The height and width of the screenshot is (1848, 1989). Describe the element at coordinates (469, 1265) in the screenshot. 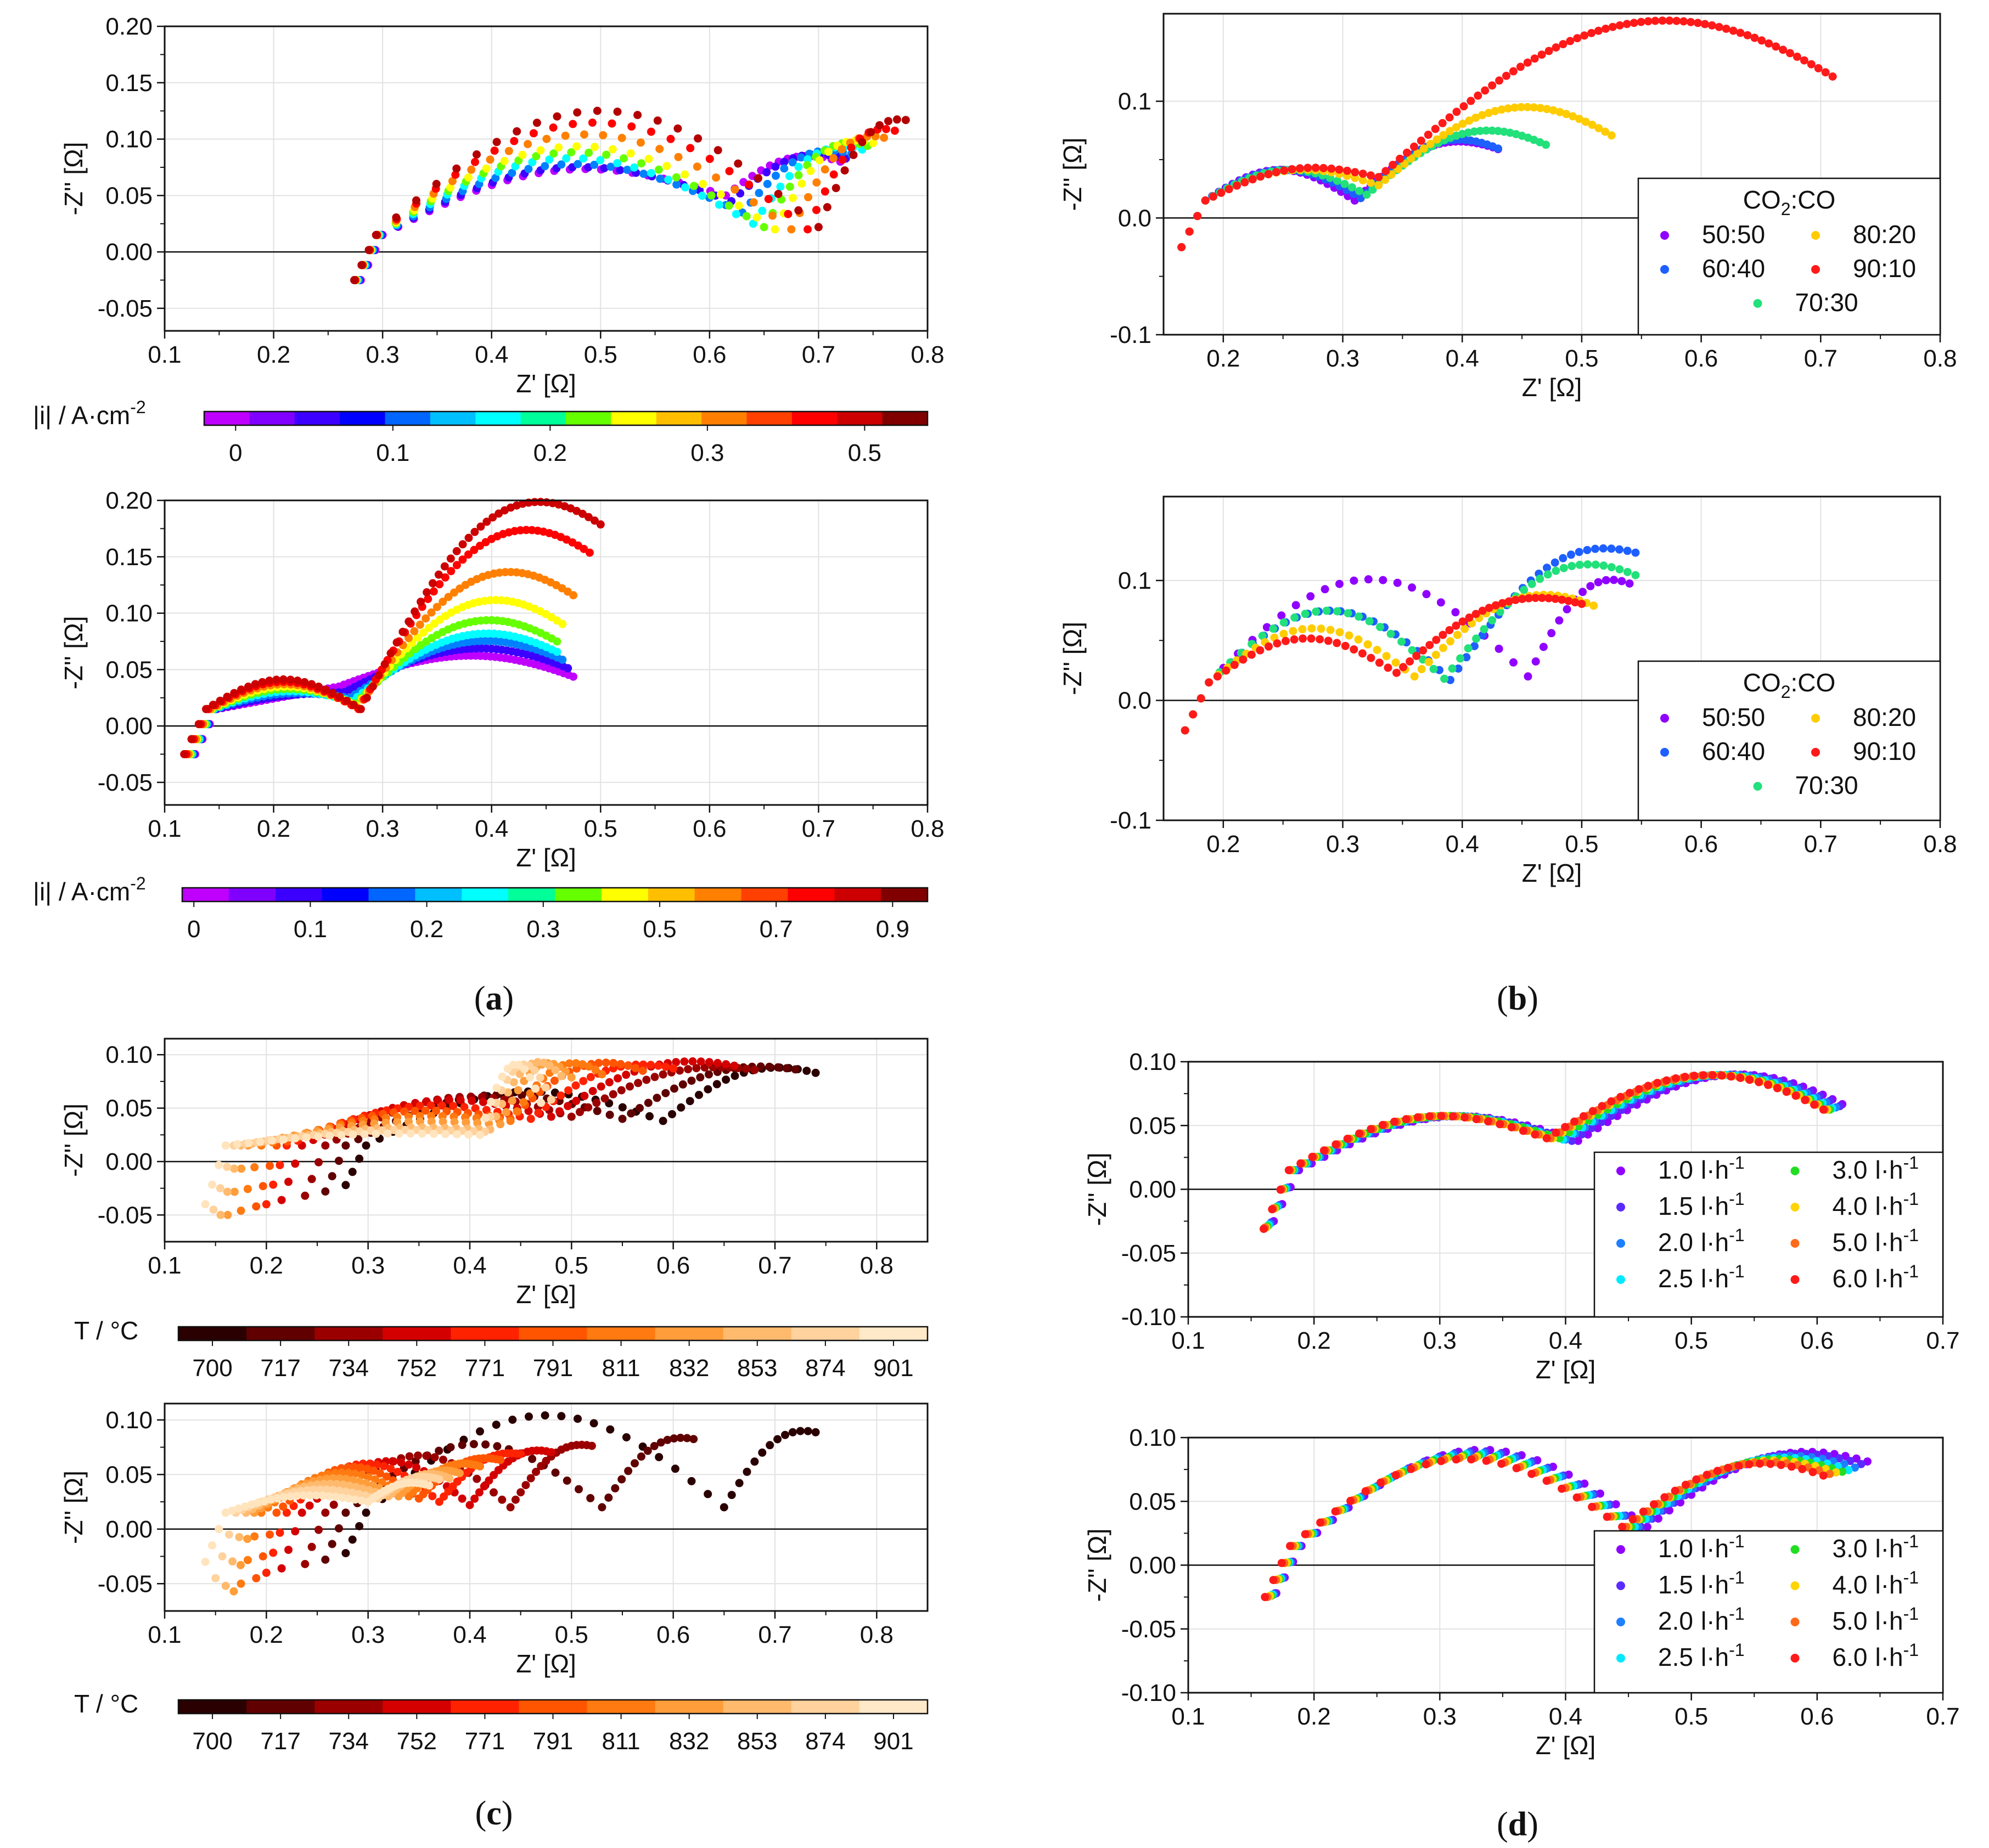

I see `x-tick-label: 0.4` at that location.